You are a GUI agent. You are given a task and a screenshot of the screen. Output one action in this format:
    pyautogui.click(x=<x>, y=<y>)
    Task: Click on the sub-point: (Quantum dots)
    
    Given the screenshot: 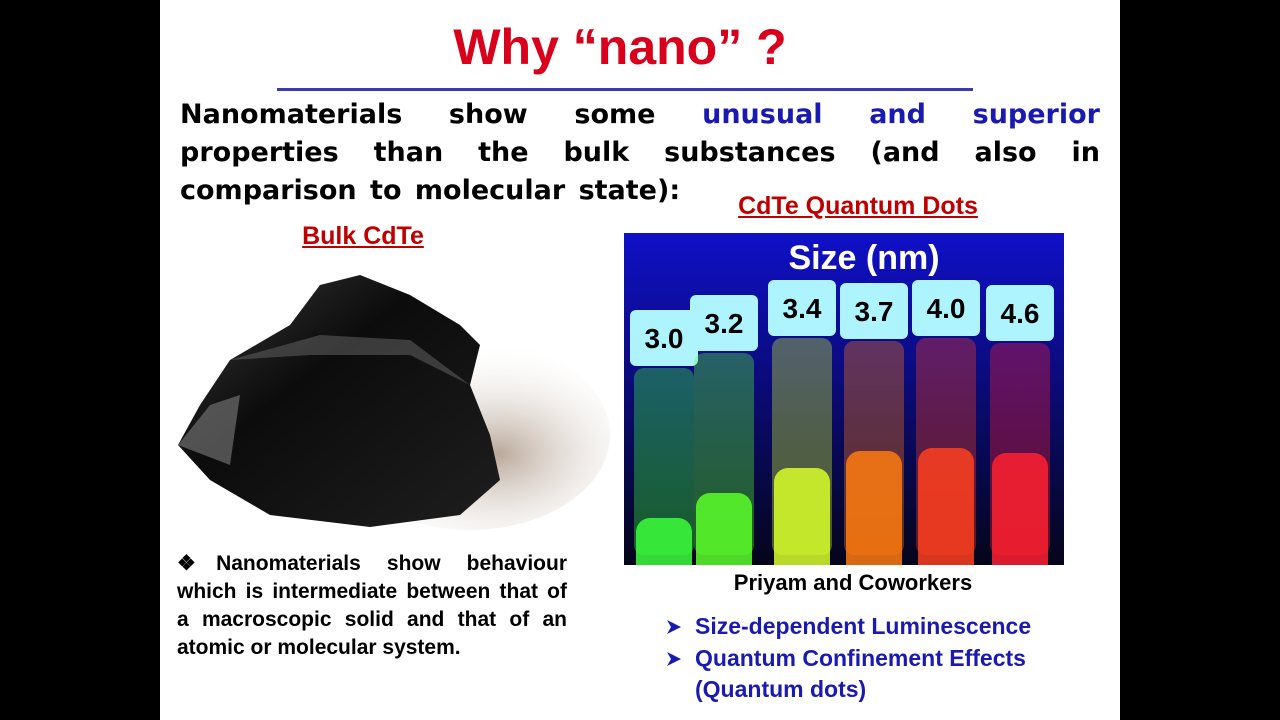 What is the action you would take?
    pyautogui.click(x=781, y=689)
    